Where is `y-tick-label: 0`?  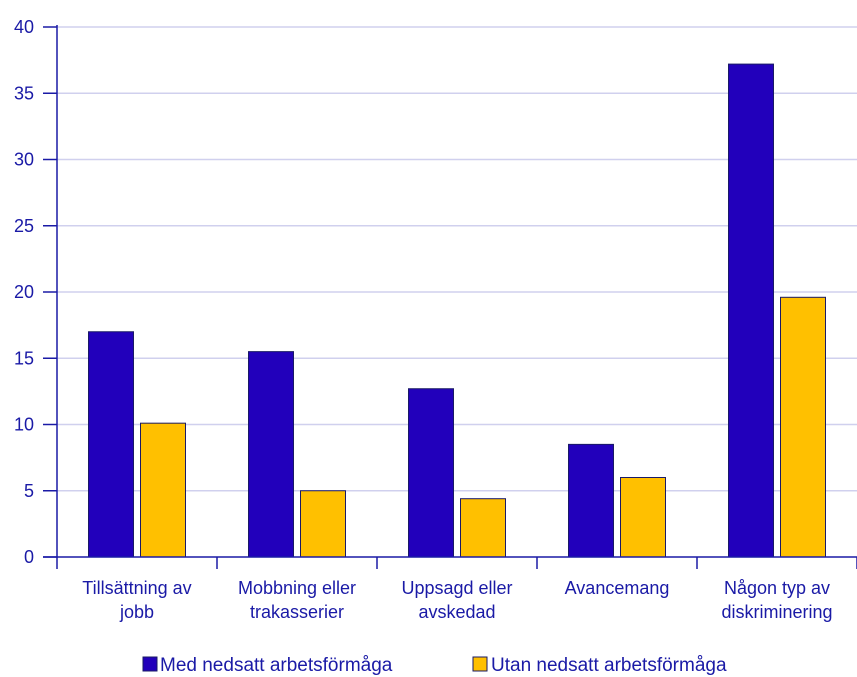 y-tick-label: 0 is located at coordinates (29, 557).